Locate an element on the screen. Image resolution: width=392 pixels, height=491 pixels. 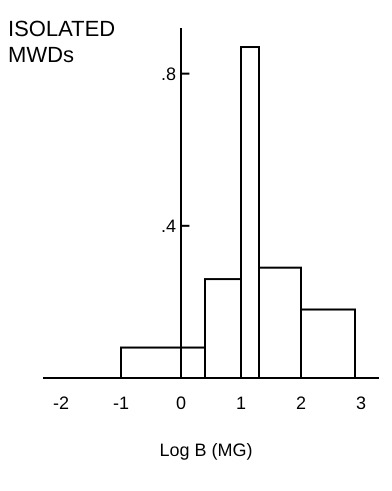
x-tick-label: 2 is located at coordinates (301, 402).